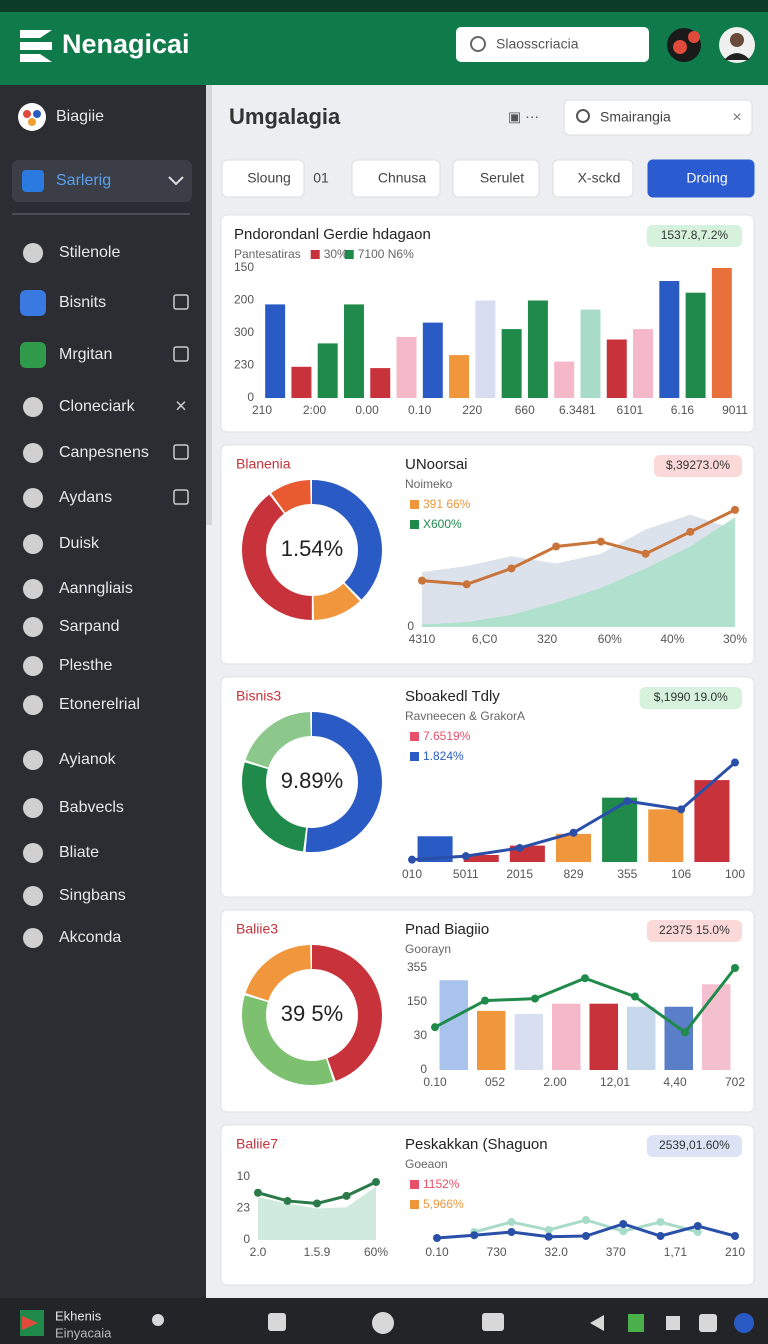  Describe the element at coordinates (99, 704) in the screenshot. I see `sidebar-item: Etonerelrial` at that location.